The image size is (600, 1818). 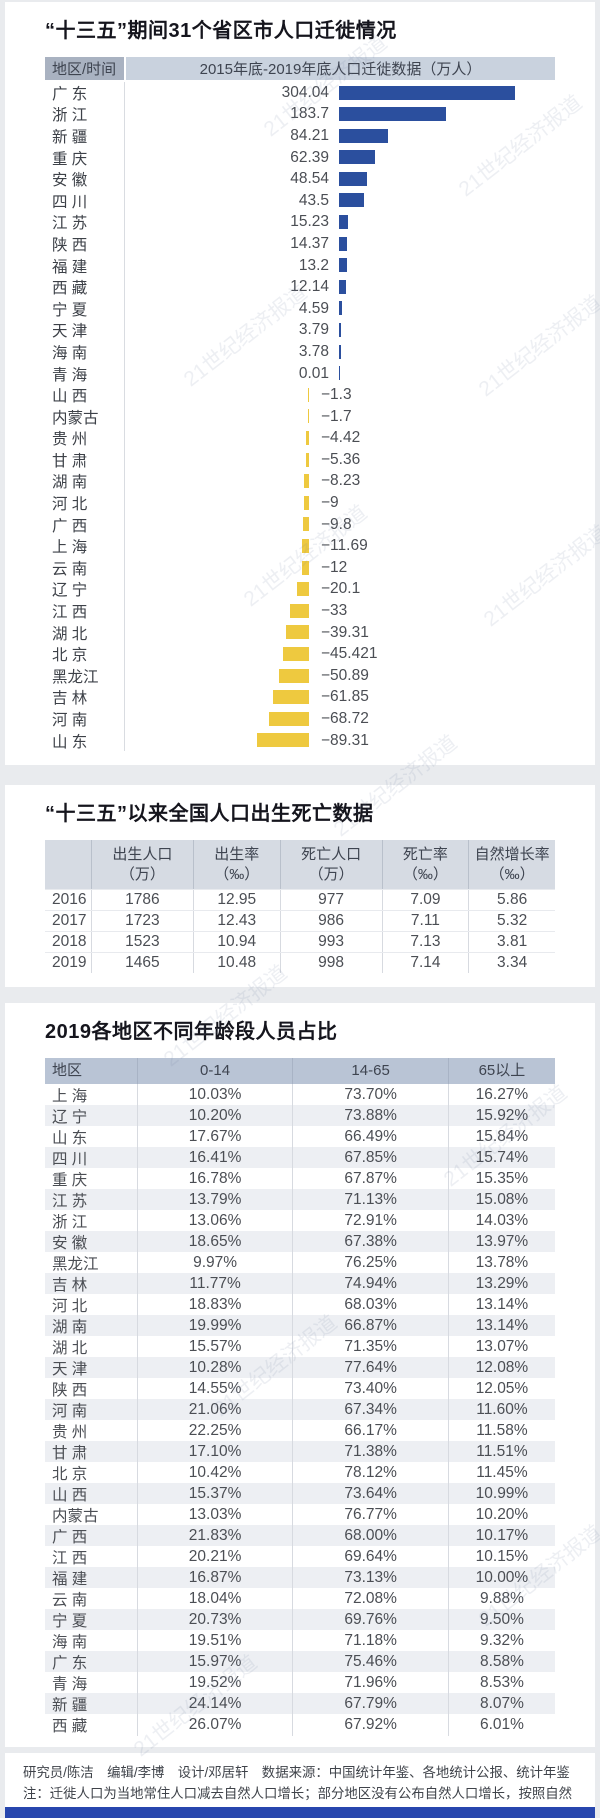 I want to click on bar-plot: −9, so click(x=339, y=503).